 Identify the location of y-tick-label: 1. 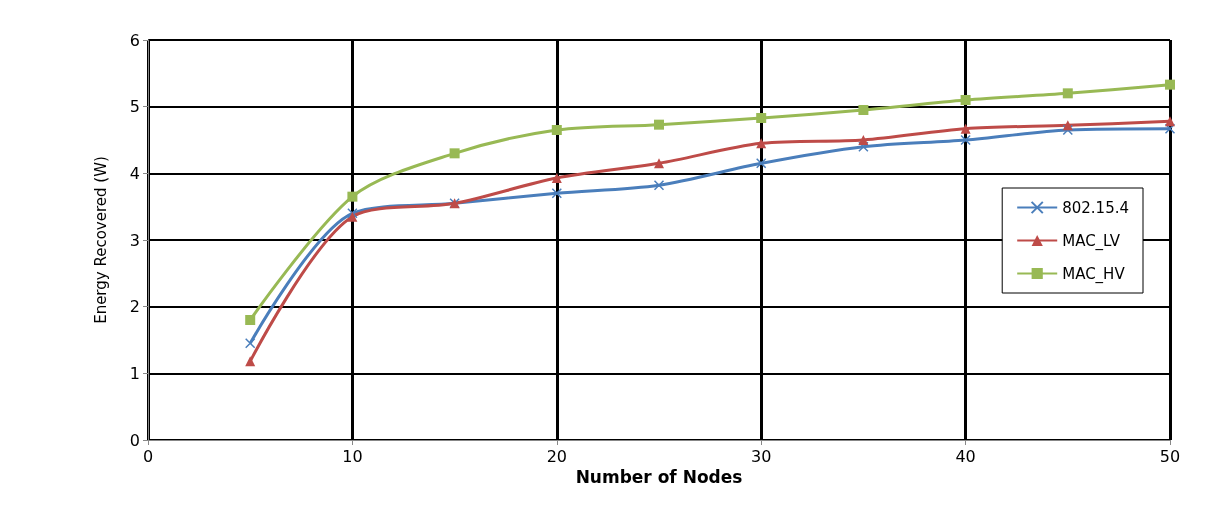
(134, 373).